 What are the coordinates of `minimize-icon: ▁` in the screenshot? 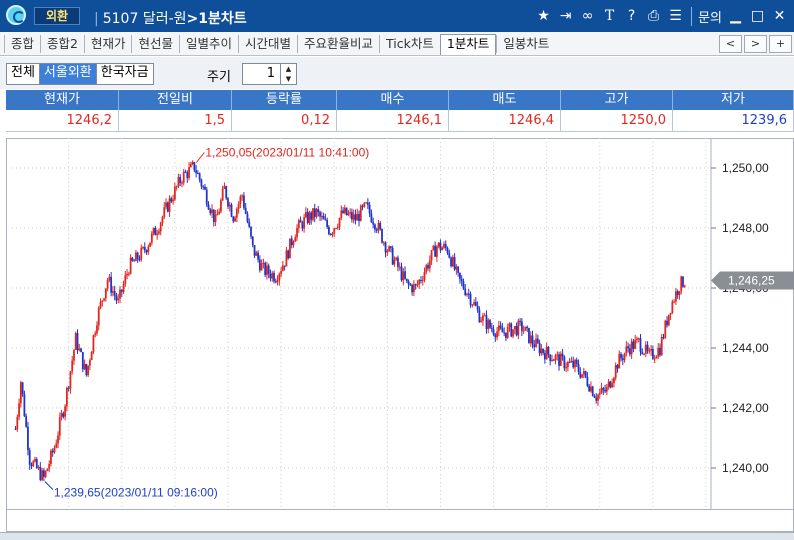 It's located at (735, 16).